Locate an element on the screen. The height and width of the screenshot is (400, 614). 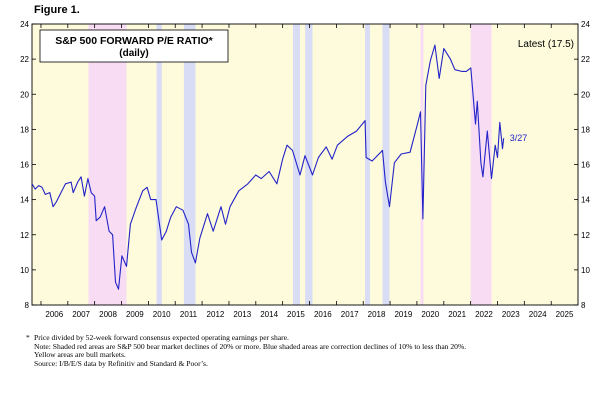
x-tick-label: 2018 is located at coordinates (377, 314).